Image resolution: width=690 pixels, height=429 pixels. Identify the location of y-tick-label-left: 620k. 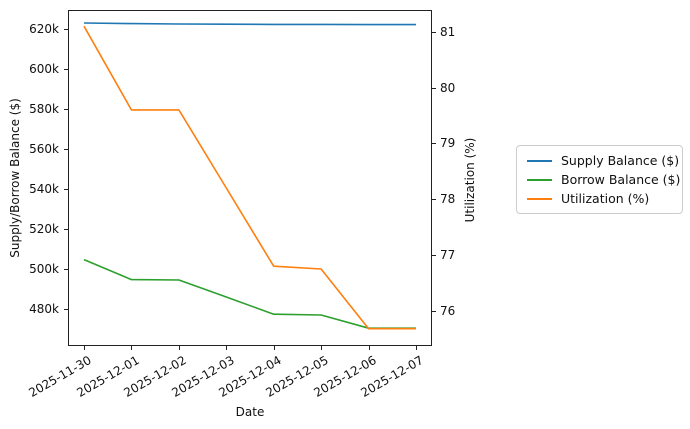
(44, 29).